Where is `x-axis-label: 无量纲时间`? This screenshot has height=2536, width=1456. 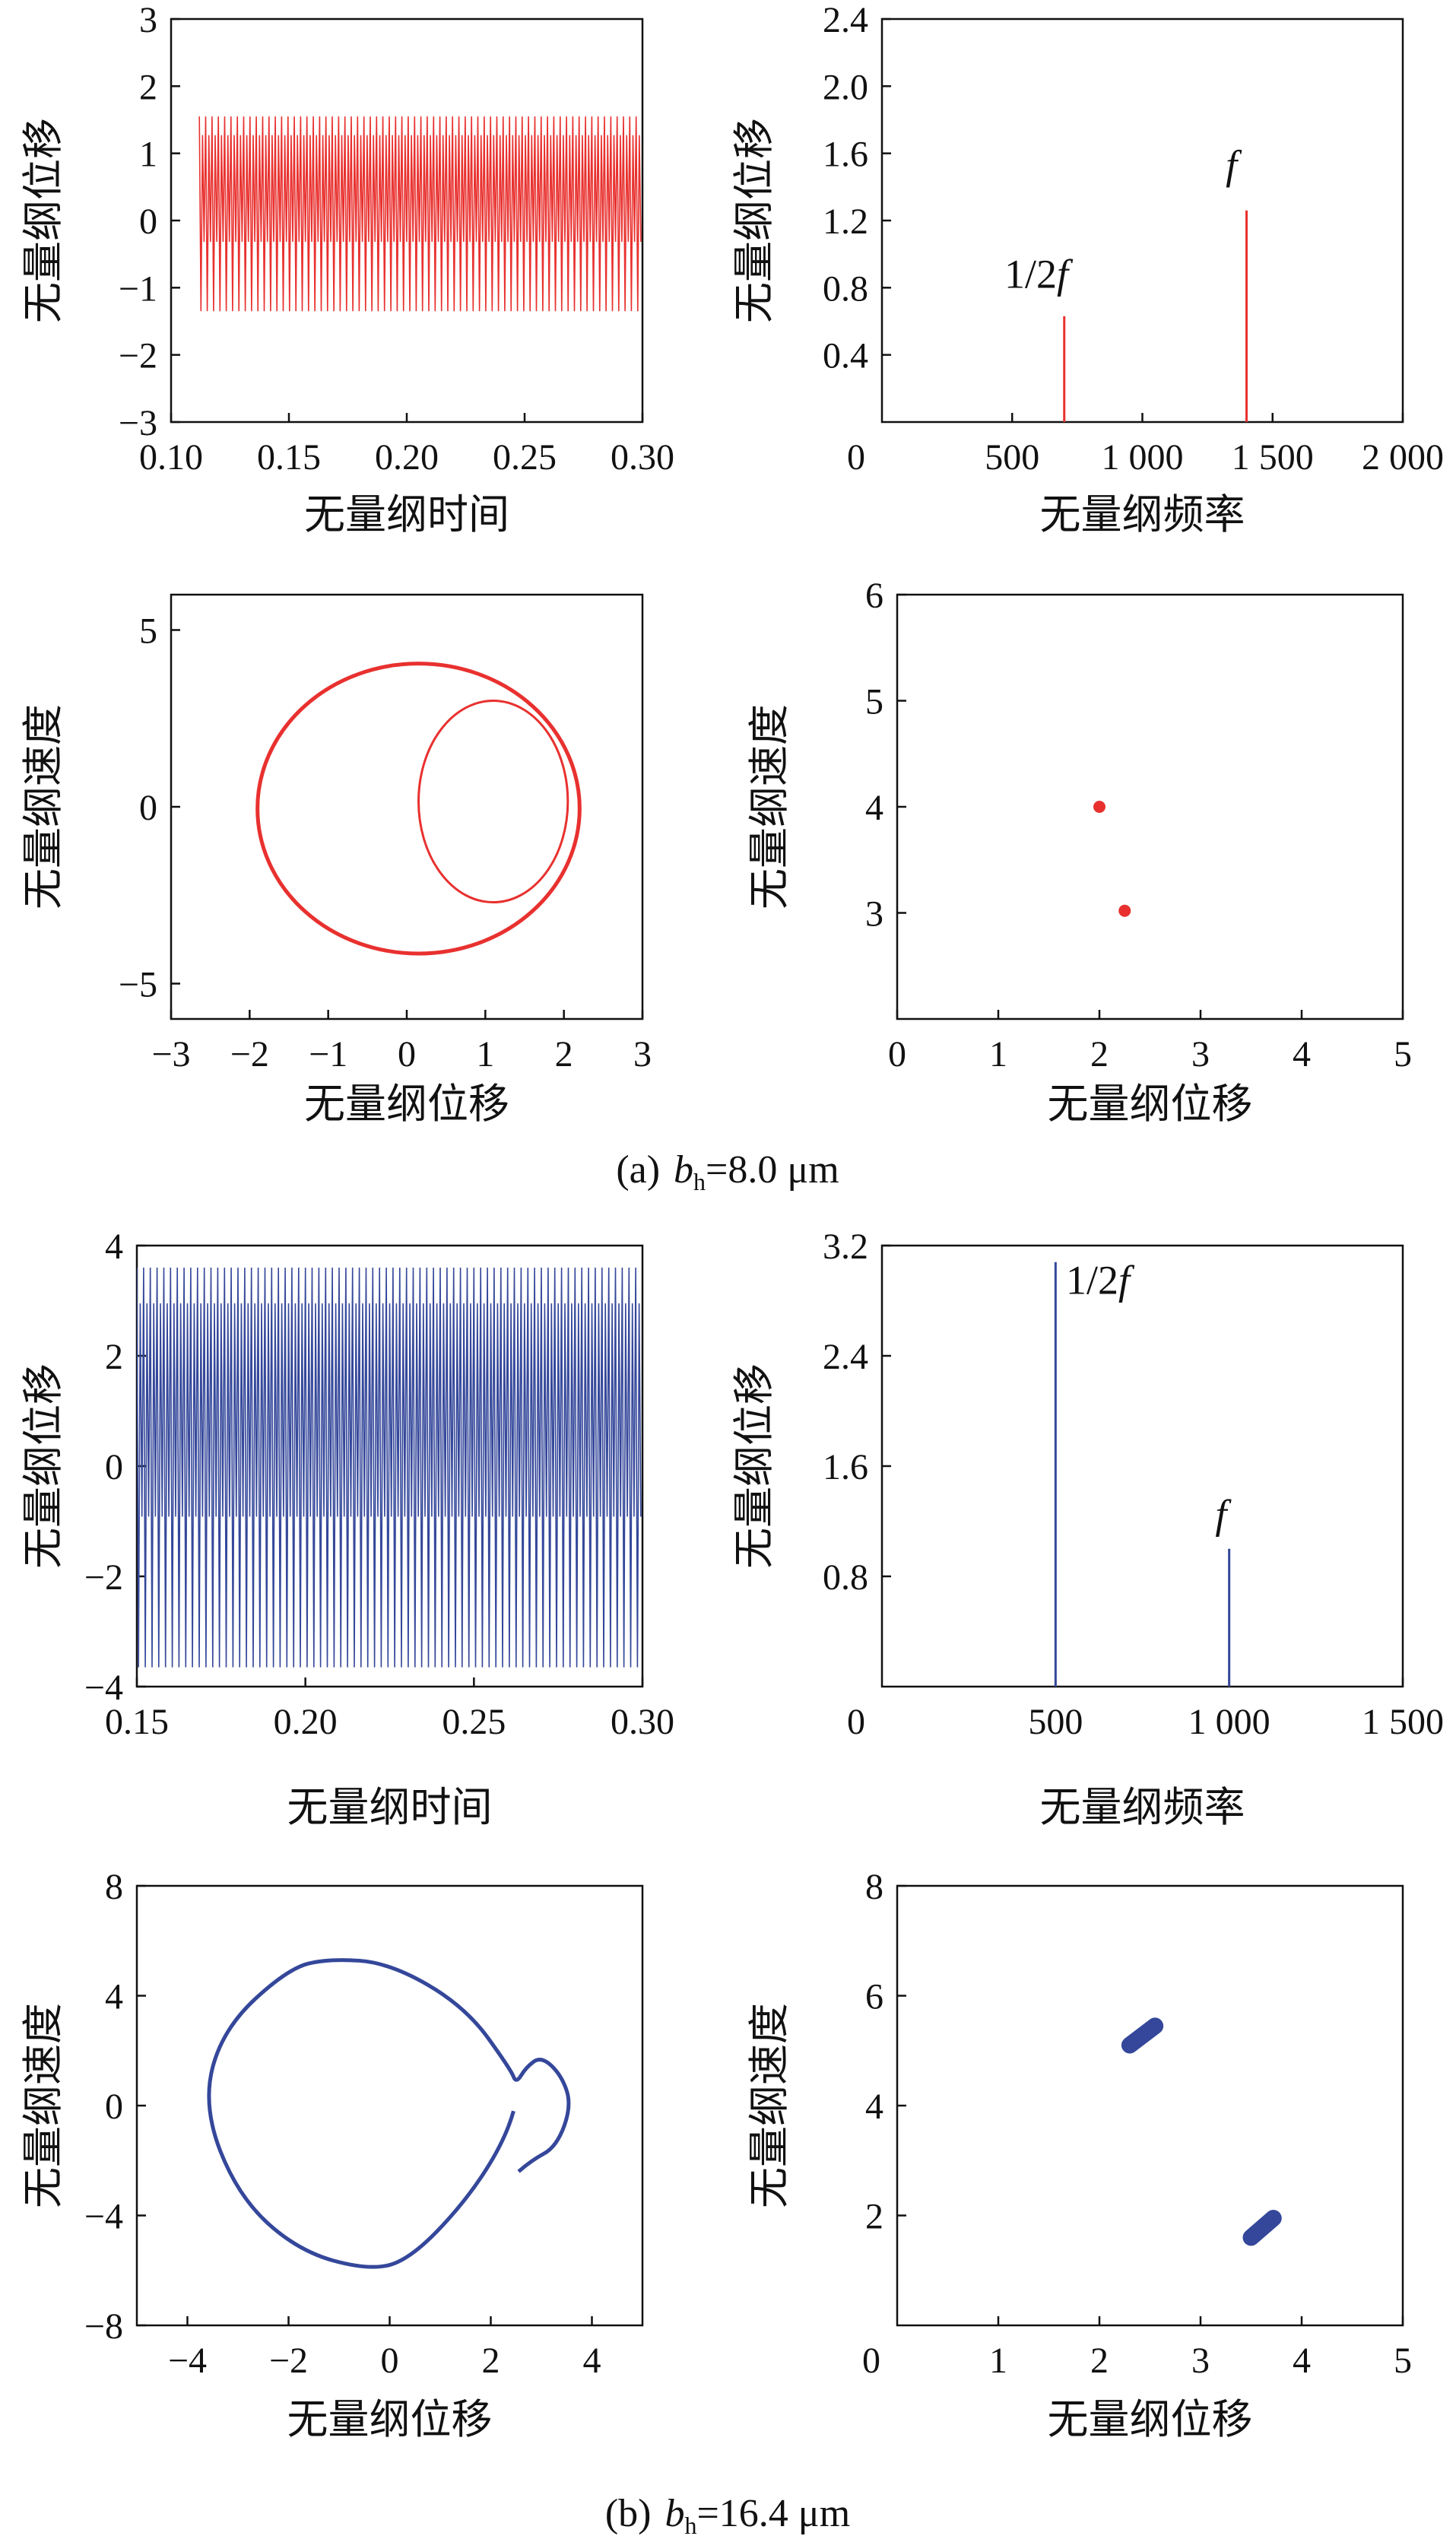
x-axis-label: 无量纲时间 is located at coordinates (390, 1807).